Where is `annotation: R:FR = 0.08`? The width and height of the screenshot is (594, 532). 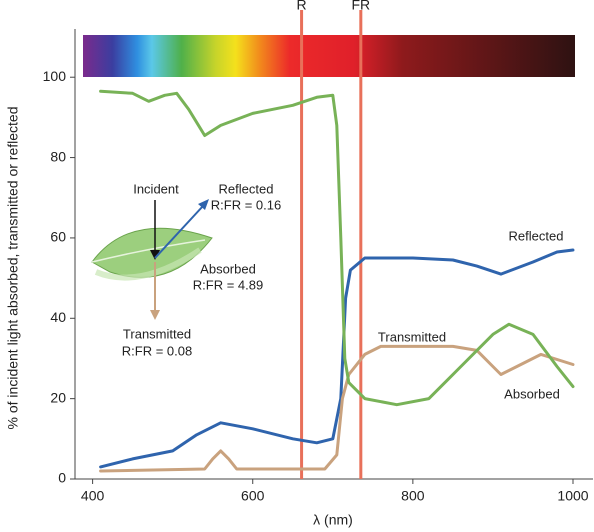
annotation: R:FR = 0.08 is located at coordinates (157, 350).